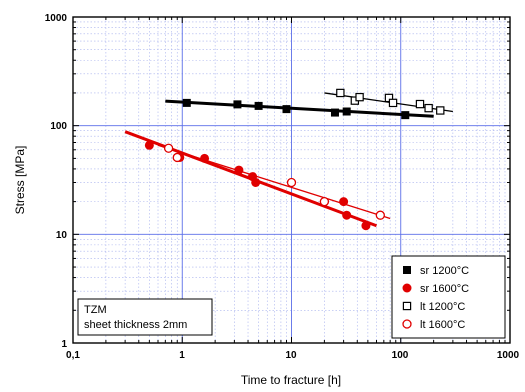 This screenshot has height=392, width=525. Describe the element at coordinates (64, 344) in the screenshot. I see `y-tick-label: 1` at that location.